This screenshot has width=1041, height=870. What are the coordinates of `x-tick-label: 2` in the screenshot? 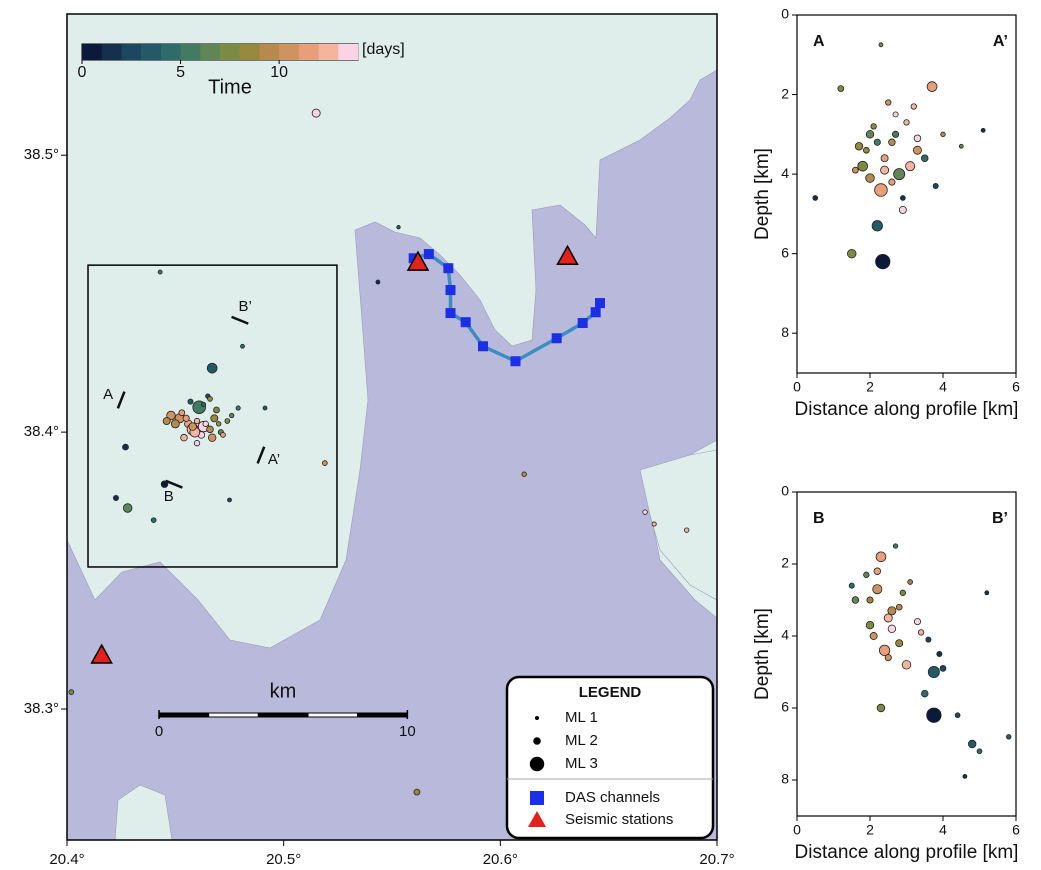 It's located at (870, 387).